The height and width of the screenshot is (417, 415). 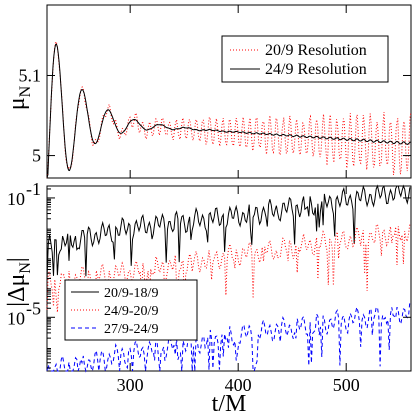 I want to click on top-y-tick-label-5: 5, so click(x=36, y=156).